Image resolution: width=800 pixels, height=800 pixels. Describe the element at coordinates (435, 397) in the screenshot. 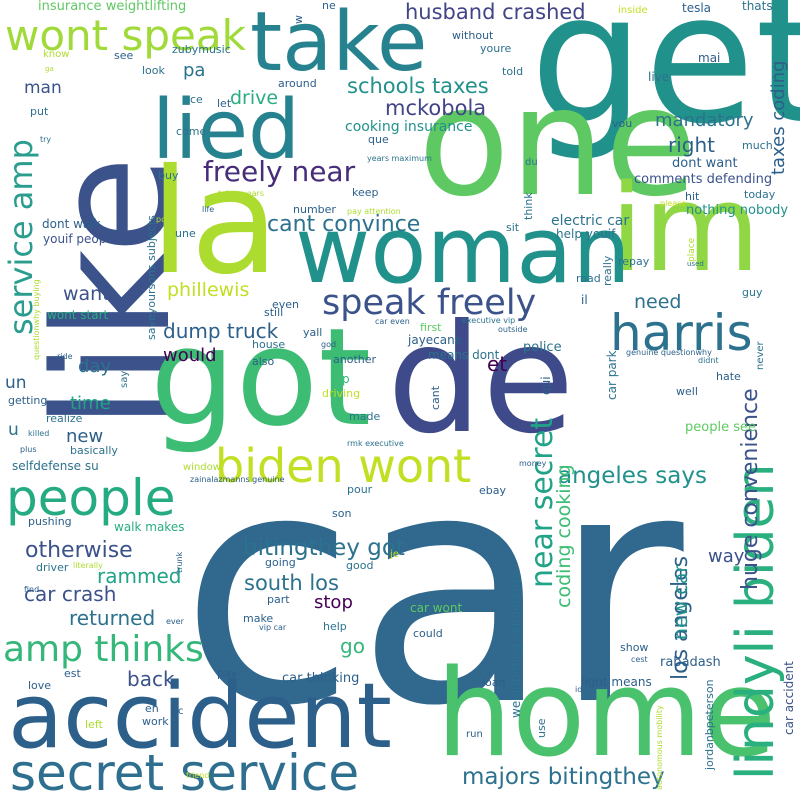

I see `word-cant: cant` at that location.